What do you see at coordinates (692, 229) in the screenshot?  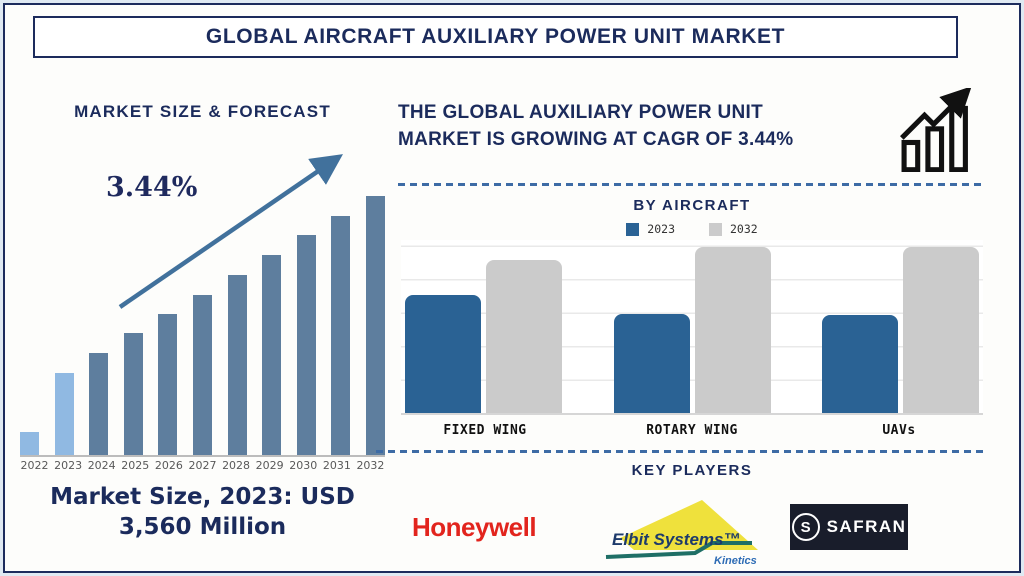 I see `chart-legend: 2023 2032` at bounding box center [692, 229].